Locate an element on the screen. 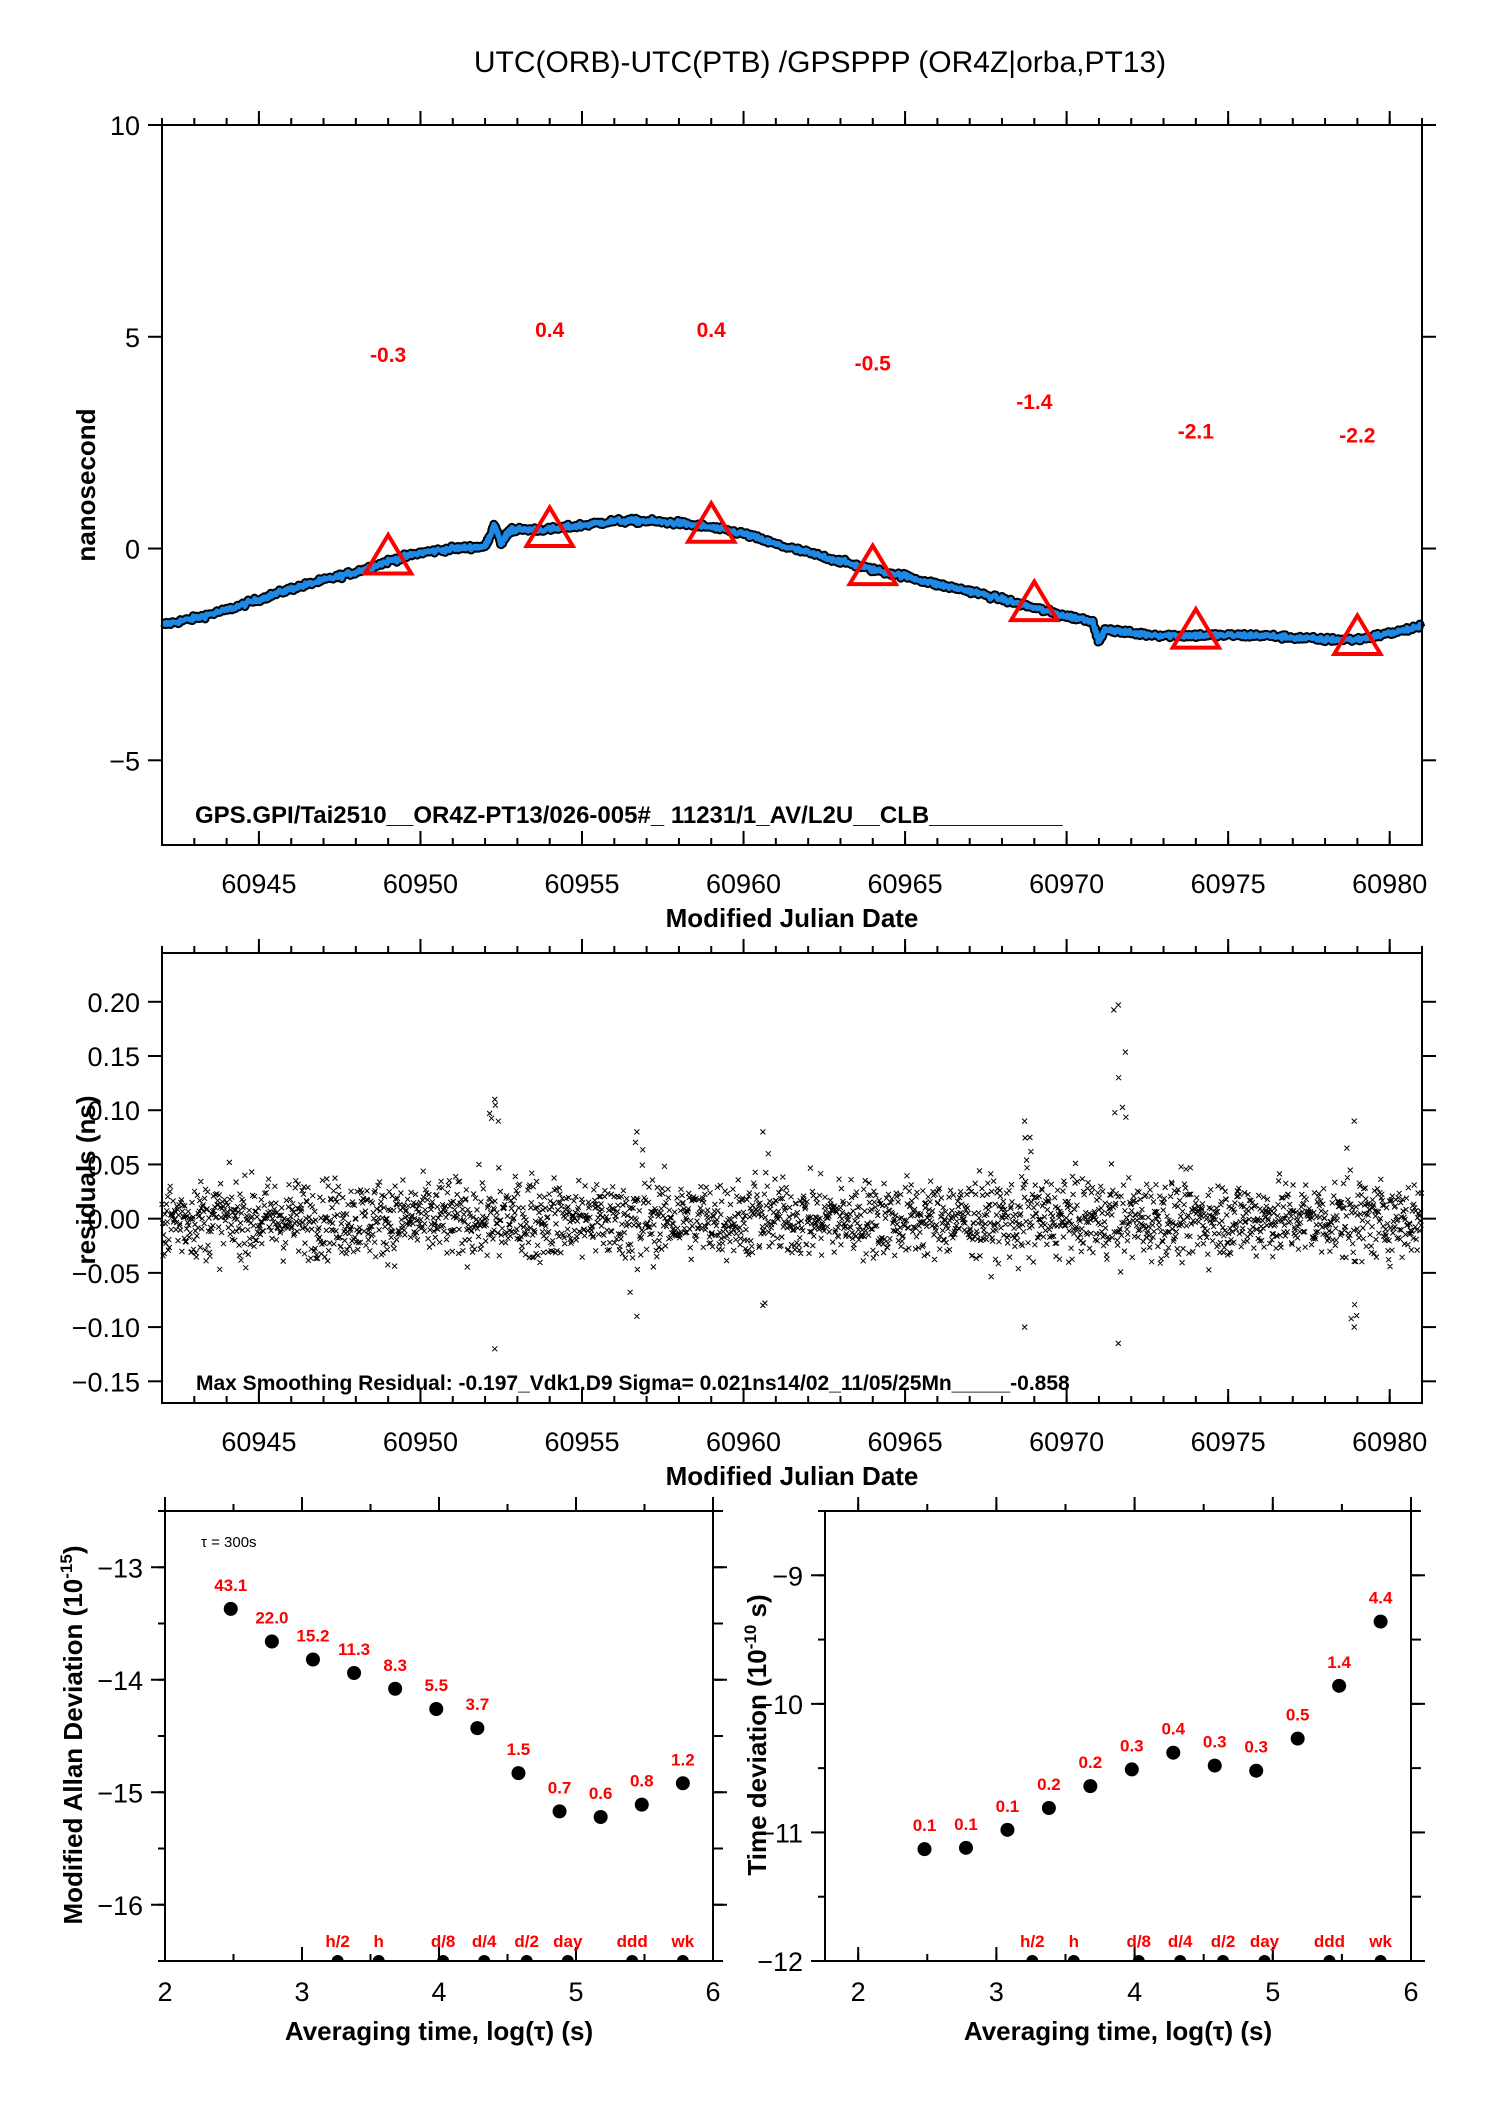  x-tick-label: 60975 is located at coordinates (1228, 884).